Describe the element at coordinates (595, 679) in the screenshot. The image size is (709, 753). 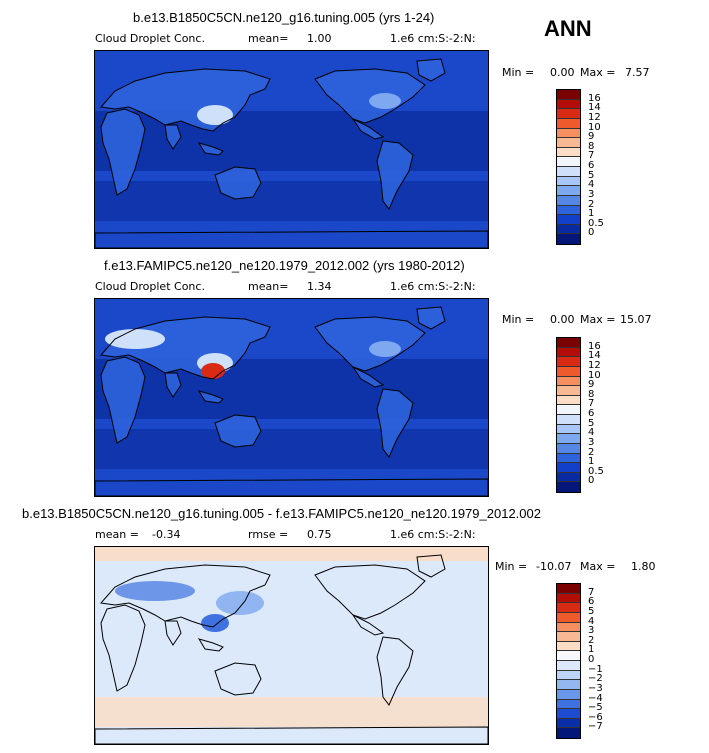
I see `colorbar-tick-label: −2` at that location.